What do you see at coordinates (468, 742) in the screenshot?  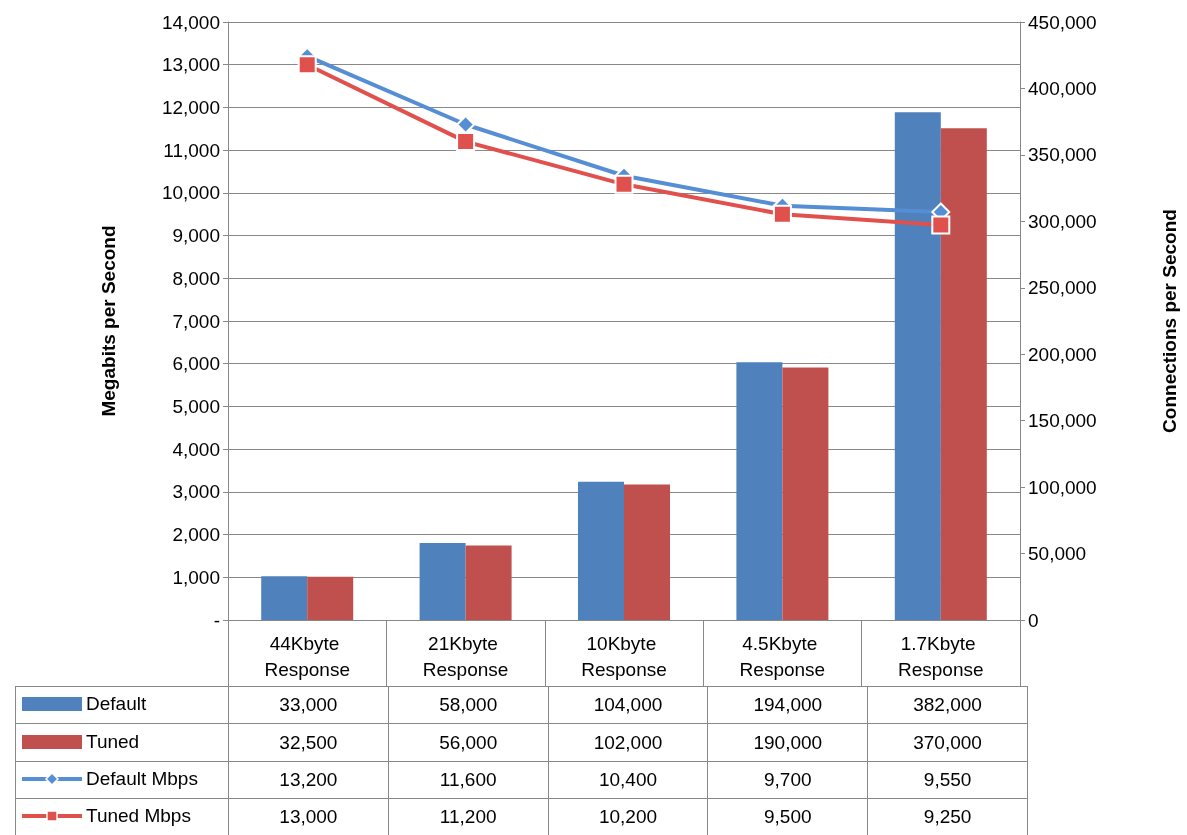 I see `data-label: 56,000` at bounding box center [468, 742].